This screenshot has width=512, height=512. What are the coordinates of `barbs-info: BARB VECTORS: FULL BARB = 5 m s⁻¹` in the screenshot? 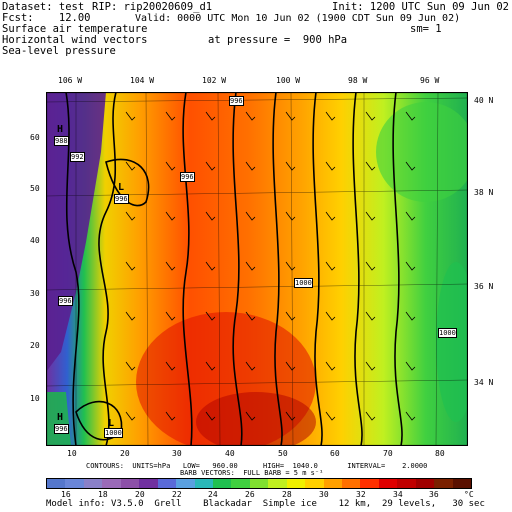 It's located at (252, 473).